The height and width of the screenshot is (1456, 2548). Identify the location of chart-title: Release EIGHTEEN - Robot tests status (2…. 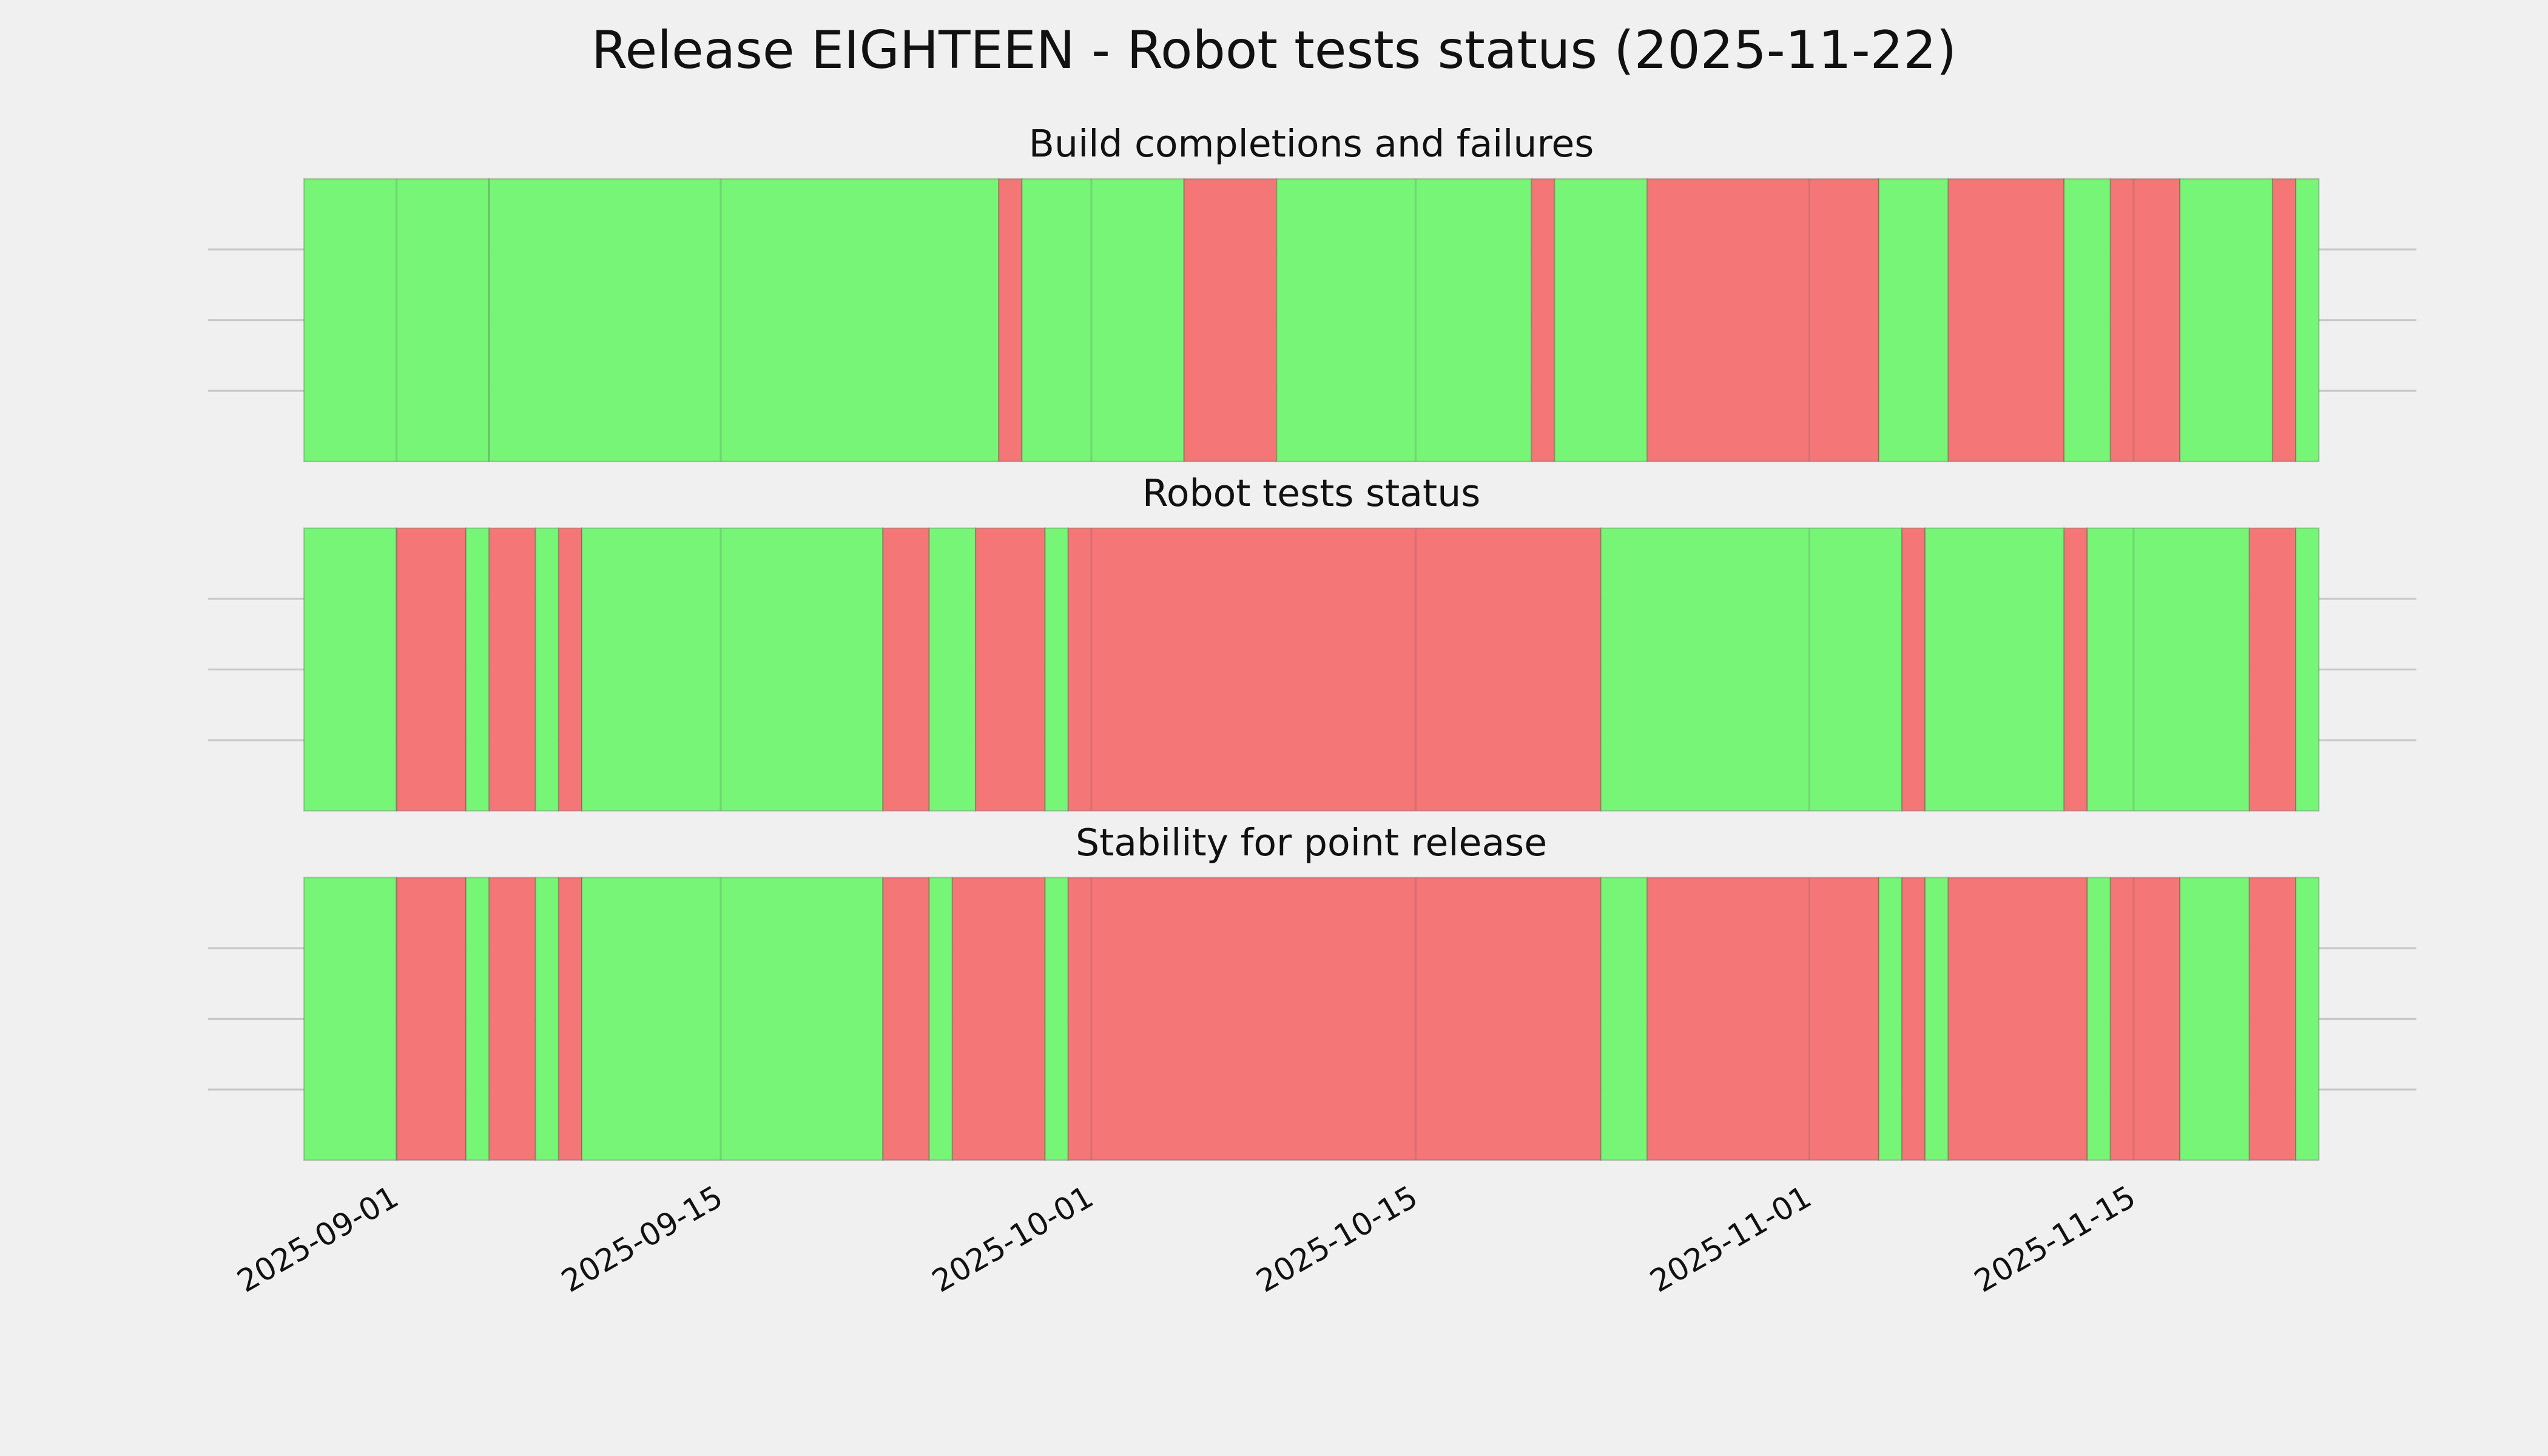
(1274, 50).